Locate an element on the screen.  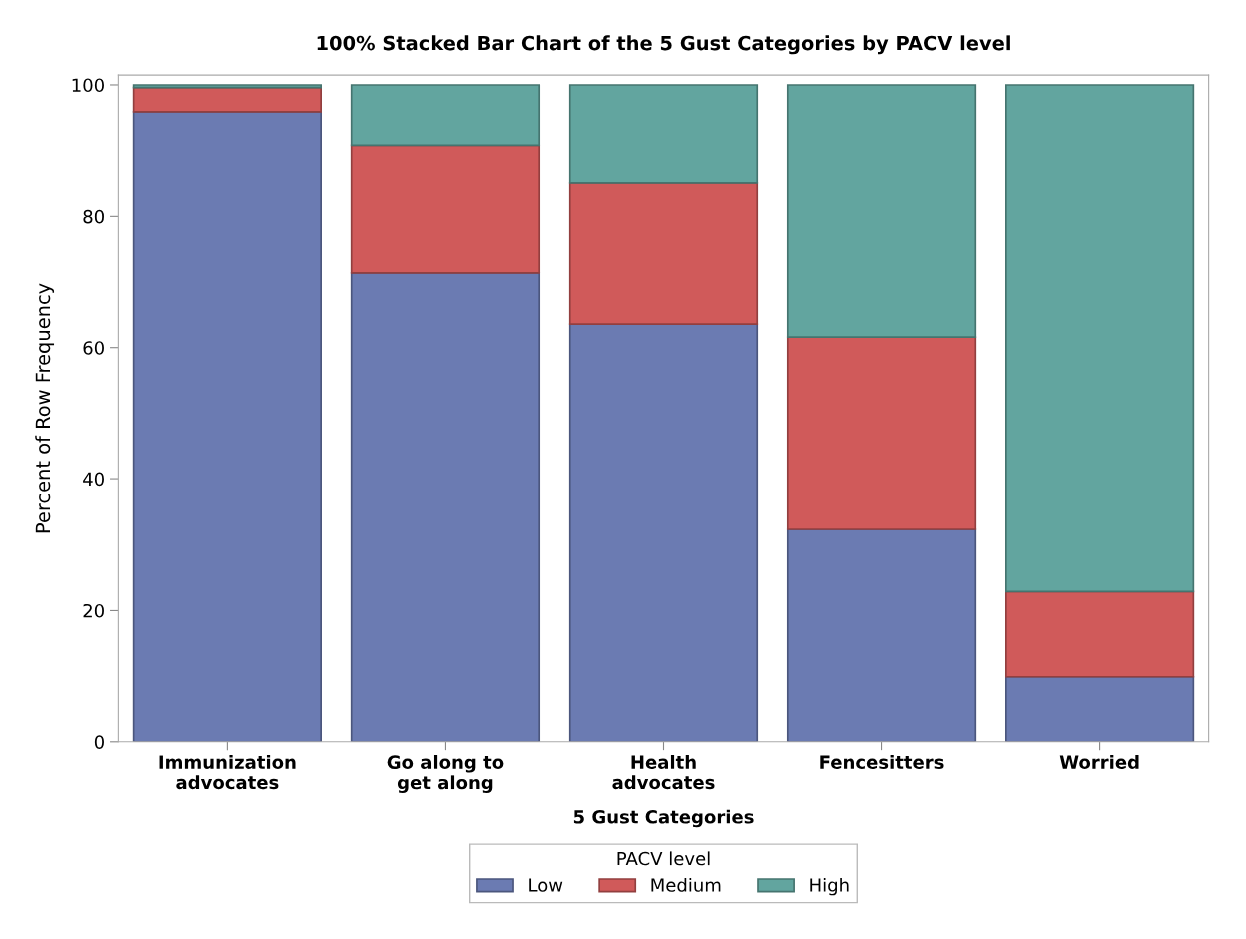
y-tick-label: 80 is located at coordinates (93, 216).